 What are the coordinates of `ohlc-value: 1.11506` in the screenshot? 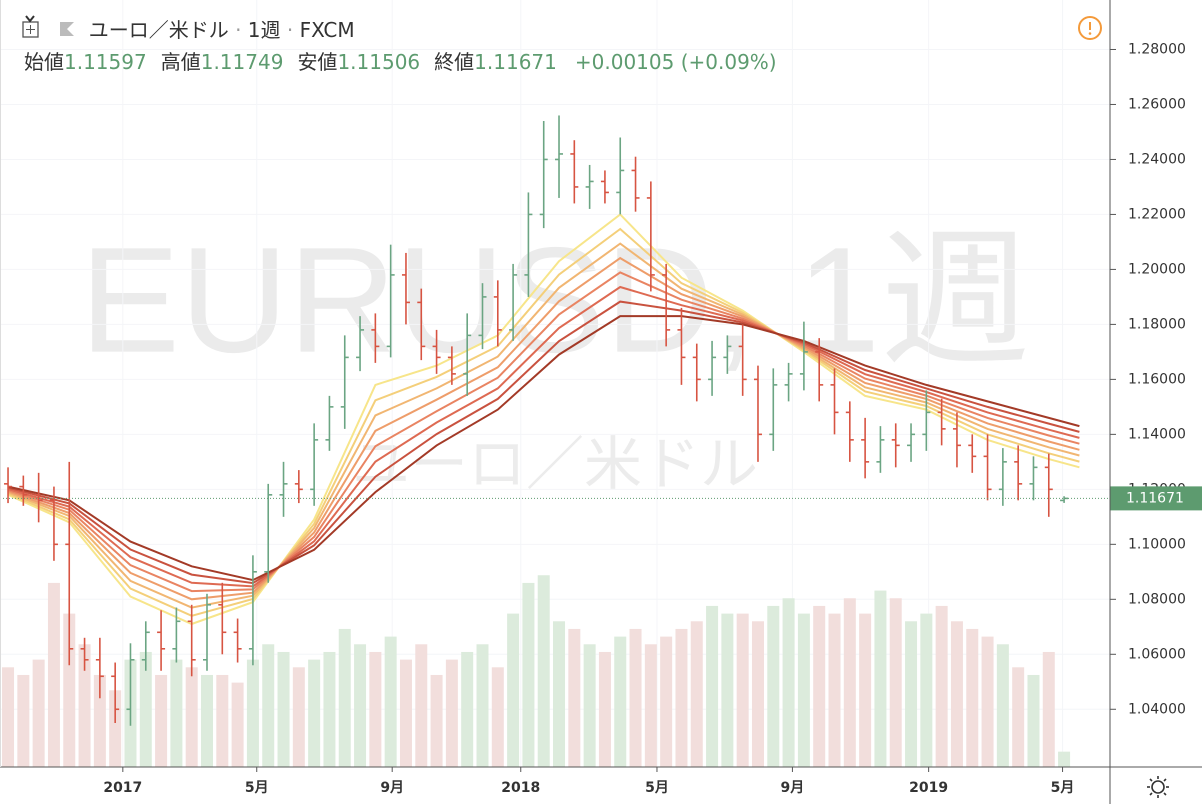 It's located at (379, 62).